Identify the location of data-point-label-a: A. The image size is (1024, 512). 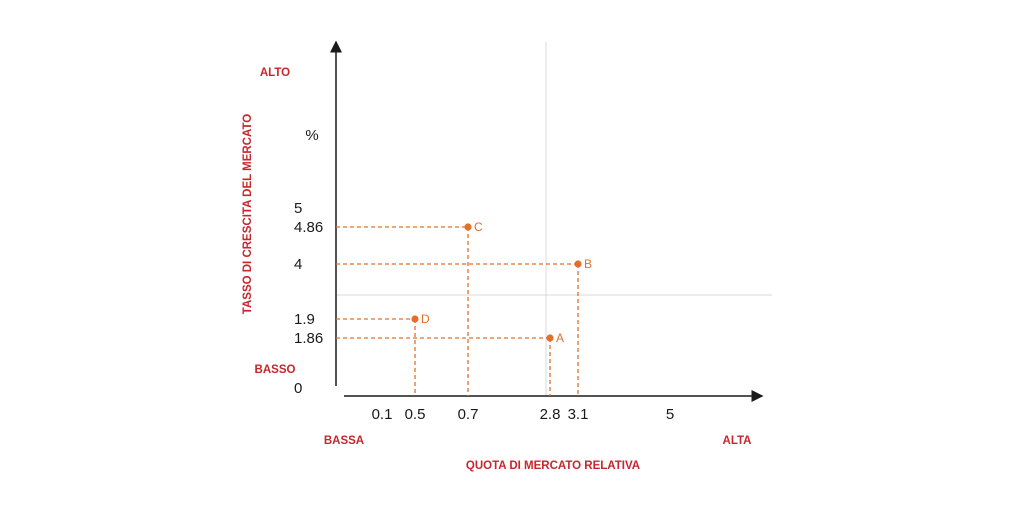
(560, 338).